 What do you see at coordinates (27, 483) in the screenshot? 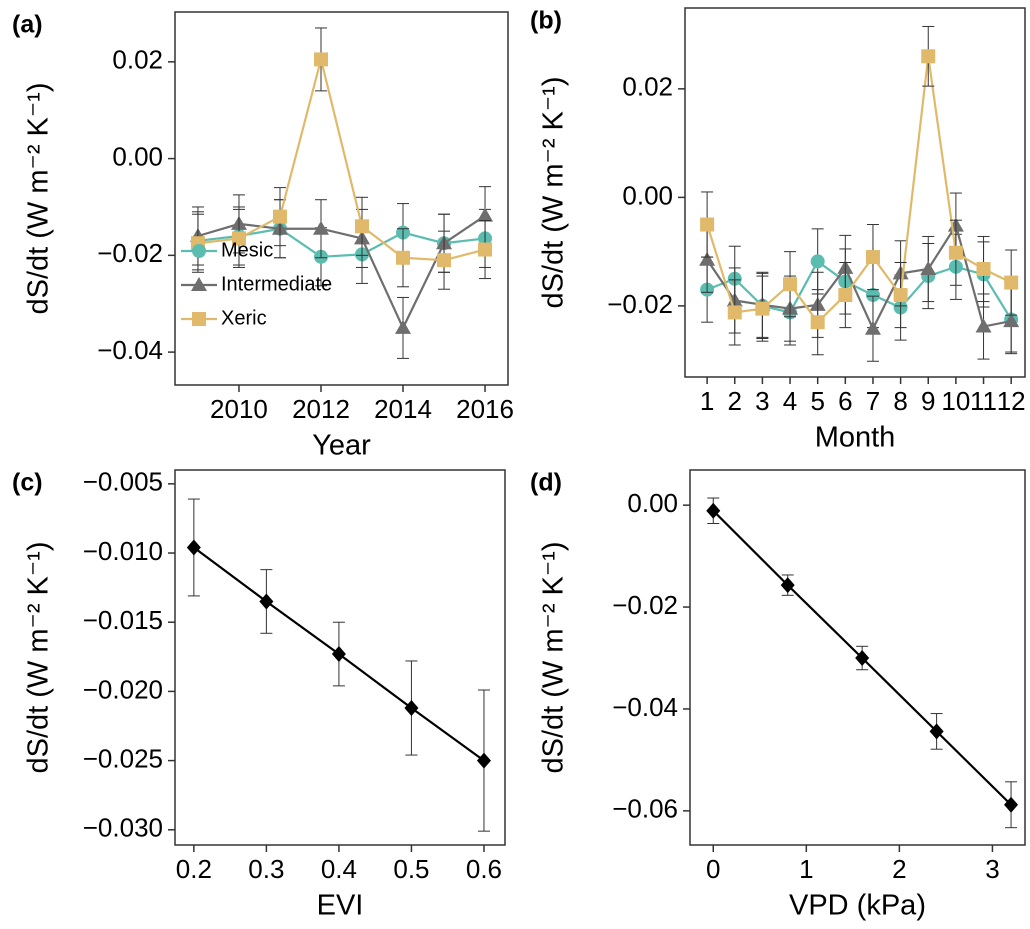
I see `panel-label: (c)` at bounding box center [27, 483].